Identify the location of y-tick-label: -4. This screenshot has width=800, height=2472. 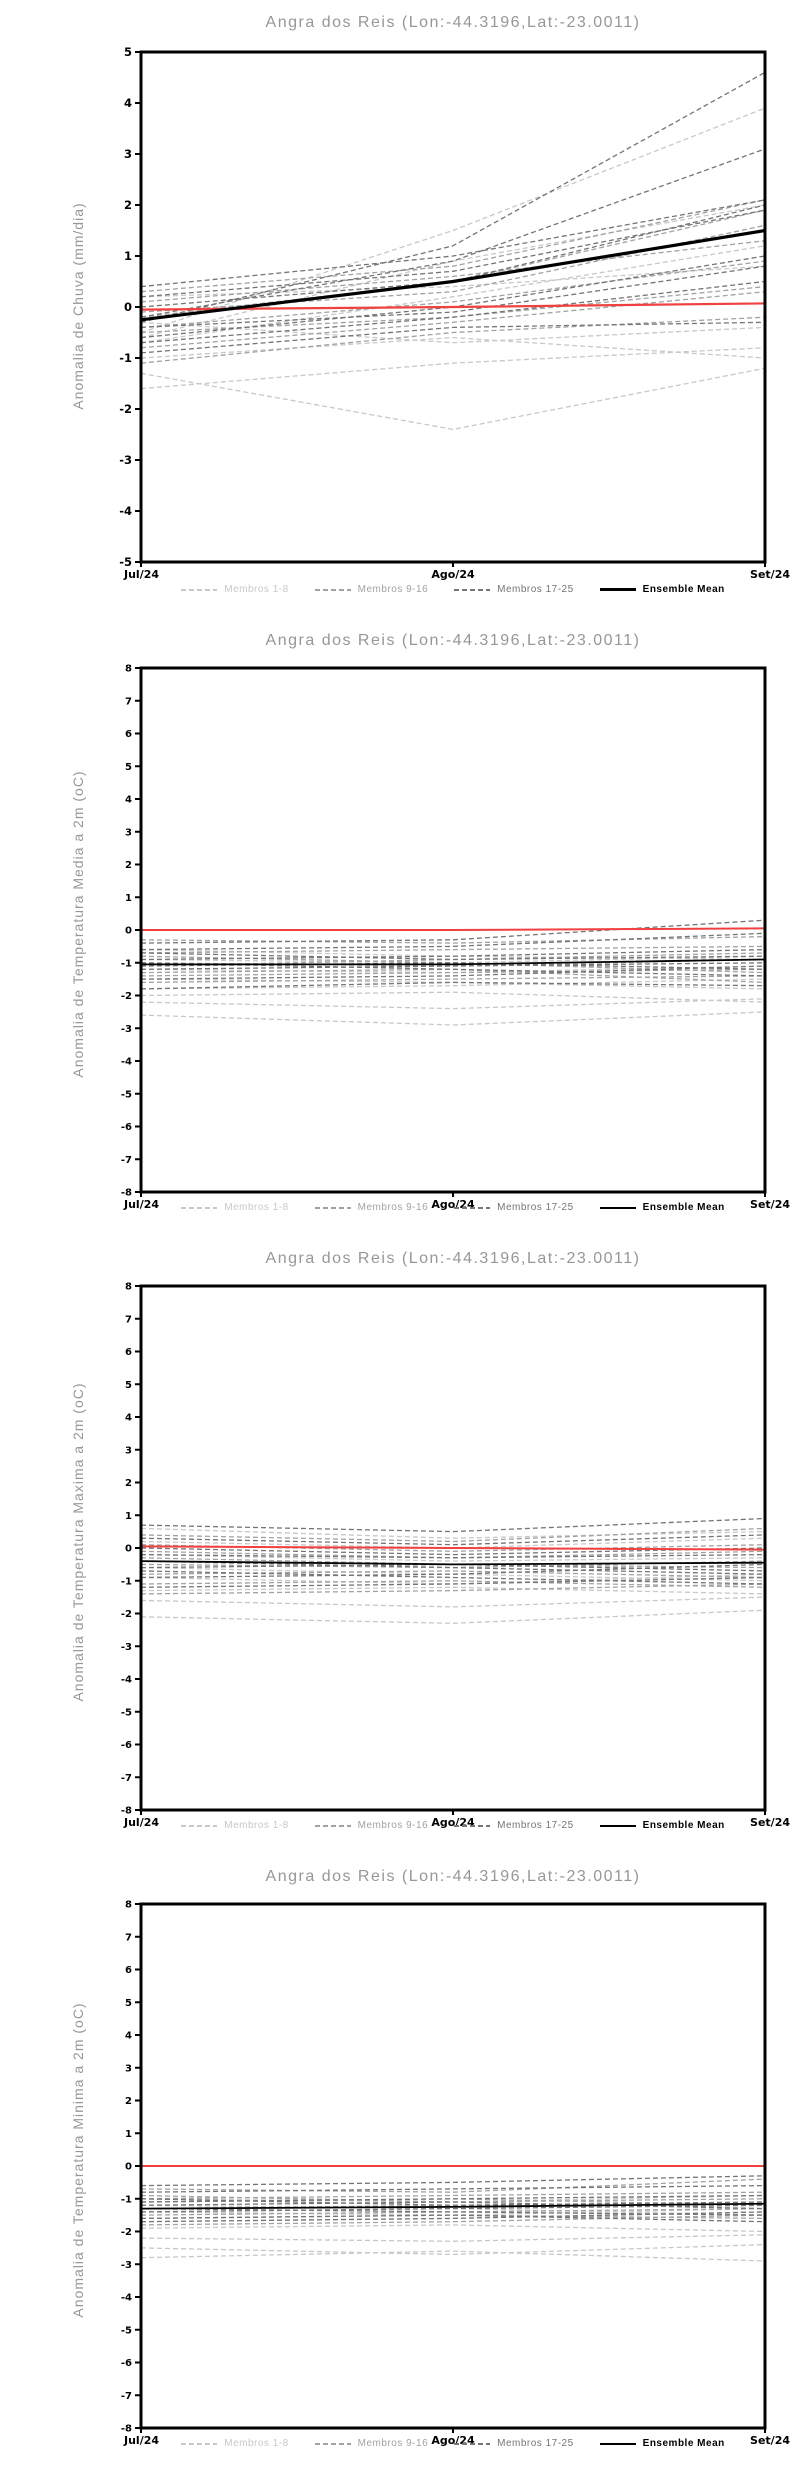
(126, 1680).